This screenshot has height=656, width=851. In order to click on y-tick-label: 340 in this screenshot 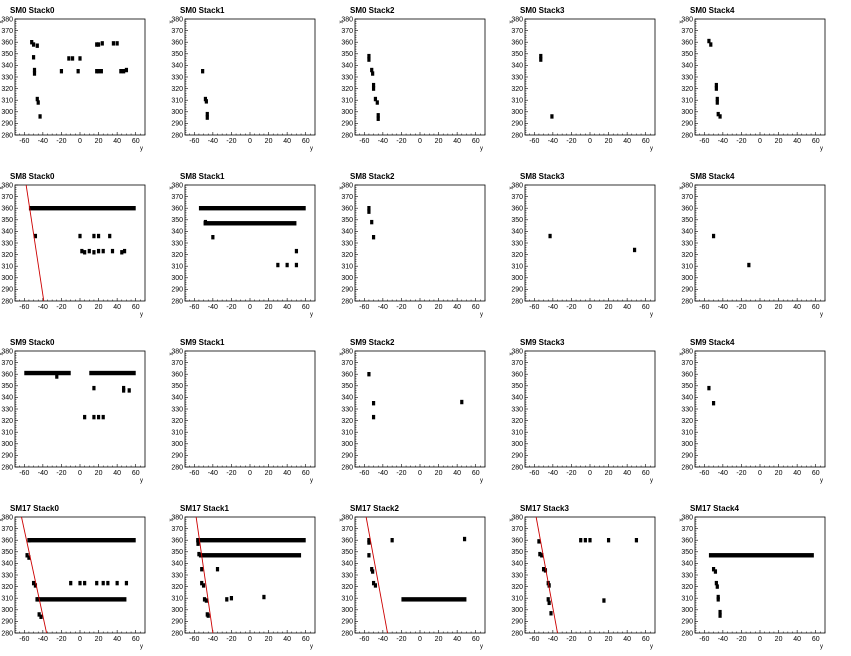, I will do `click(687, 398)`.